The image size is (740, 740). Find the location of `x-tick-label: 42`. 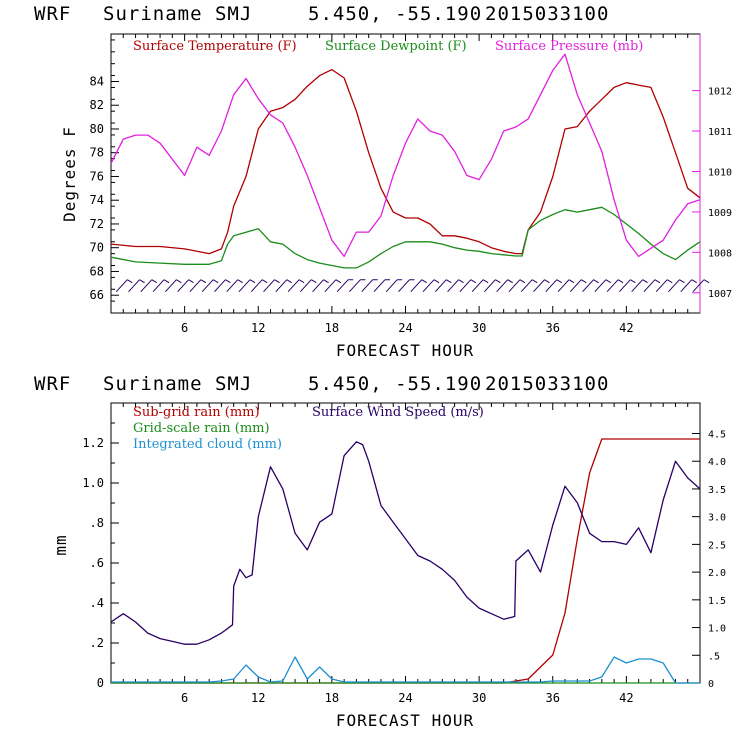

x-tick-label: 42 is located at coordinates (626, 328).